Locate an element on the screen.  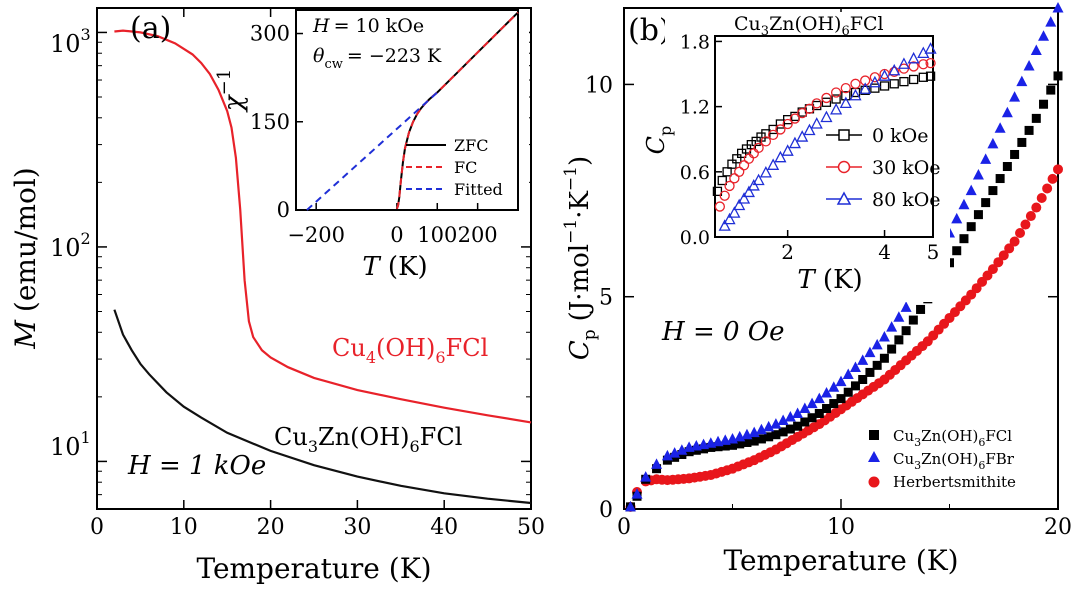
inset-a-frame is located at coordinates (407, 110).